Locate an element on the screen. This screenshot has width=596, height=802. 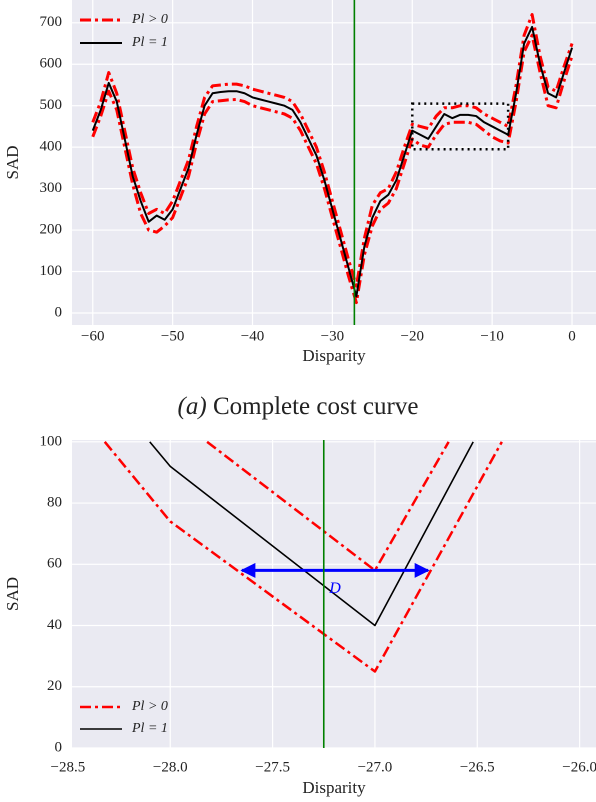
caption: (a) Complete cost curve is located at coordinates (298, 406).